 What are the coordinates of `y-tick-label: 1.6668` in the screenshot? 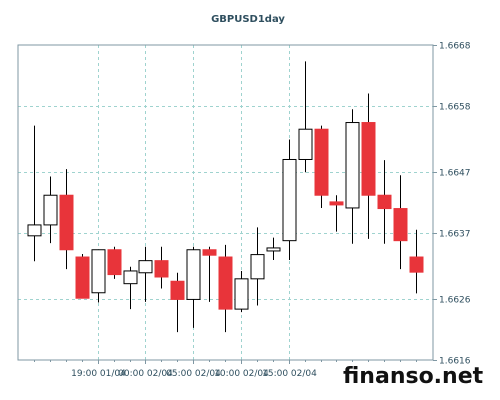 It's located at (455, 47).